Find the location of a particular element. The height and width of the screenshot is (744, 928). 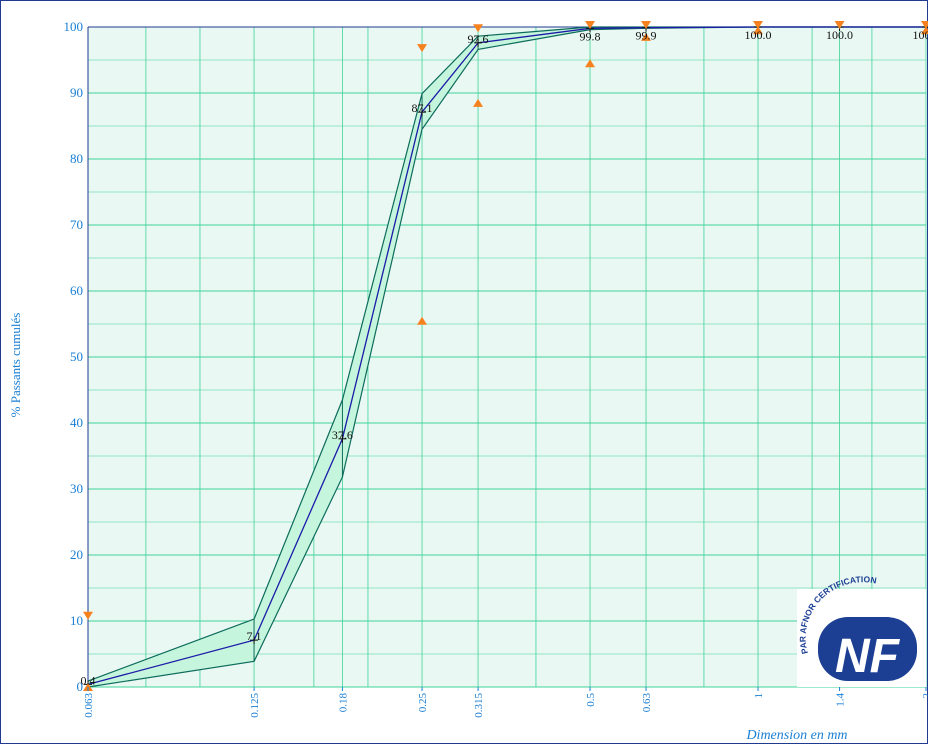

data-label: 7.1 is located at coordinates (254, 636).